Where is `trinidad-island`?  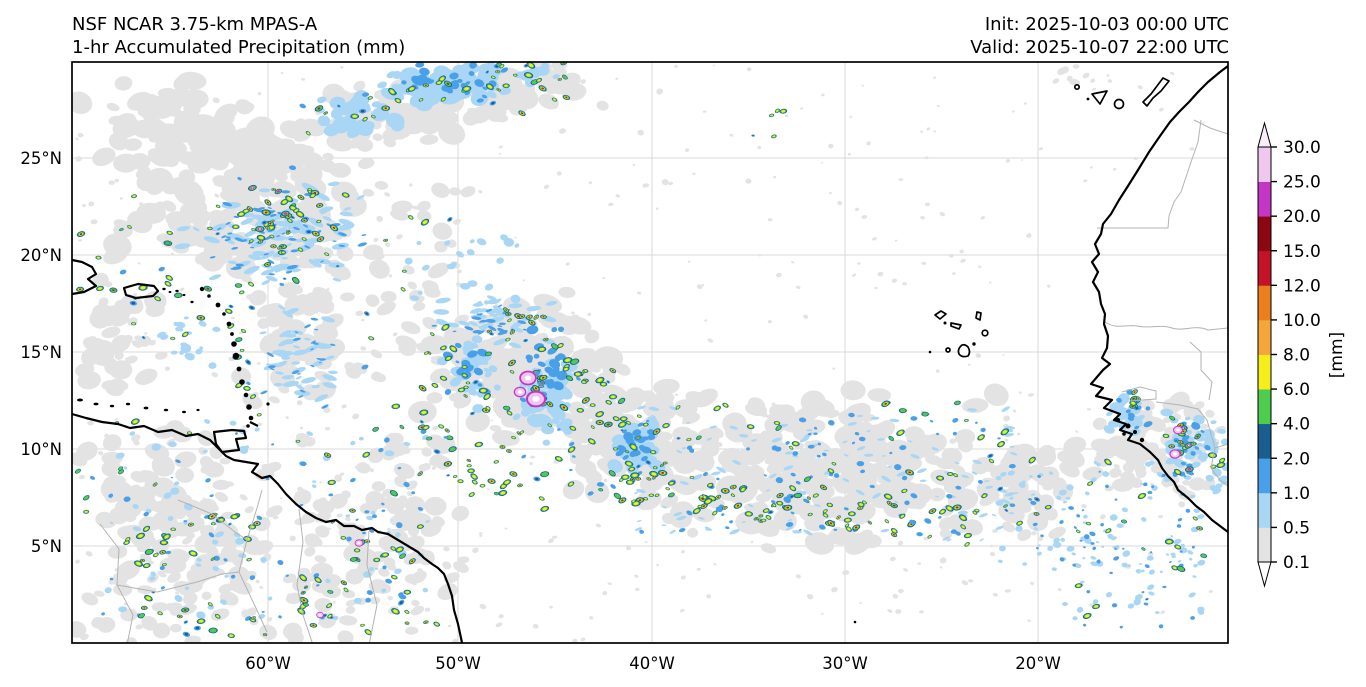
trinidad-island is located at coordinates (230, 441).